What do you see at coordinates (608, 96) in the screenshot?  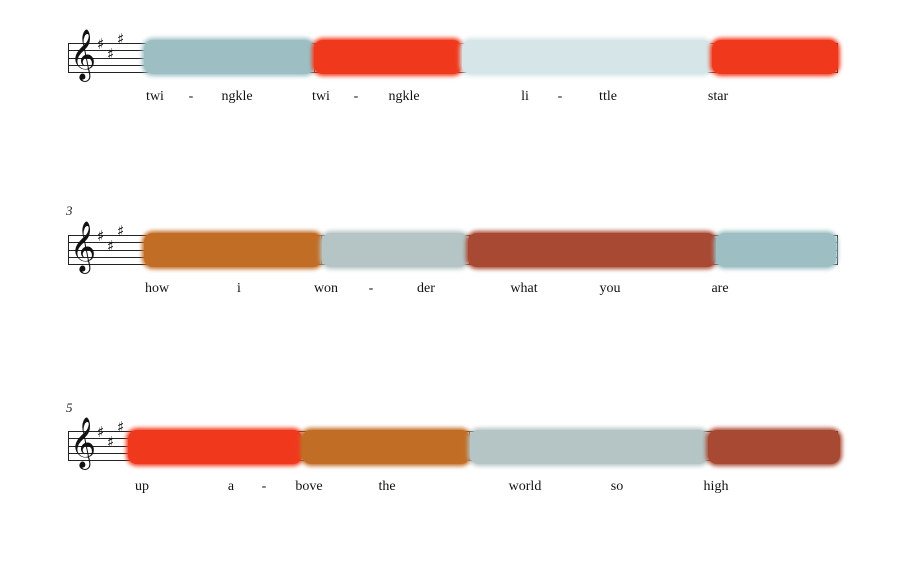 I see `lyric-syllable: ttle` at bounding box center [608, 96].